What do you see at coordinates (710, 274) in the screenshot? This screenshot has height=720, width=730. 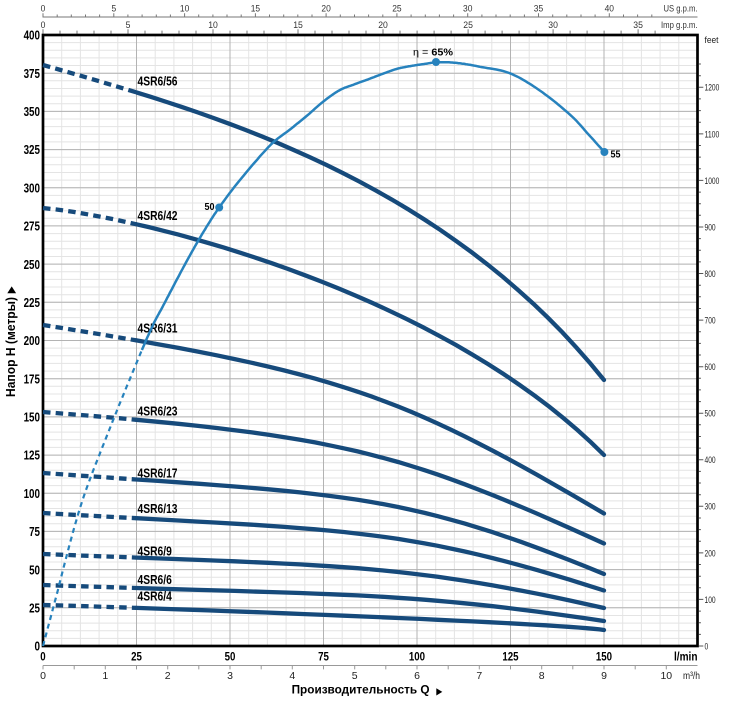 I see `svg-text: 800` at bounding box center [710, 274].